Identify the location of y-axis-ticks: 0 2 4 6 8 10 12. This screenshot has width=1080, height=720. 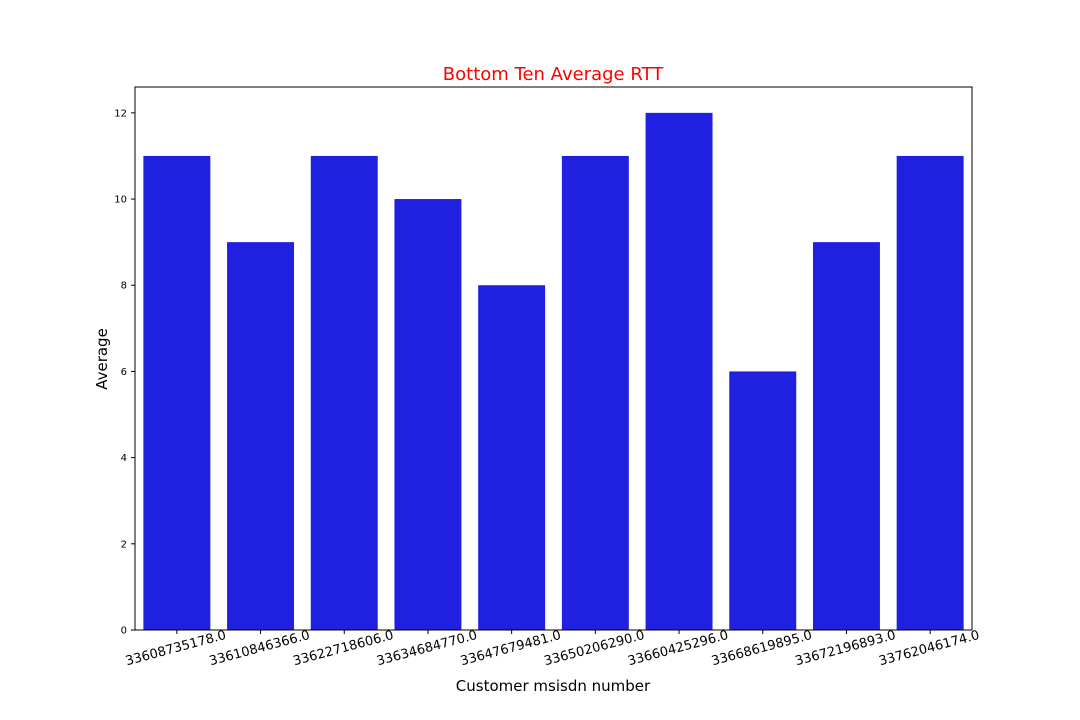
(124, 372).